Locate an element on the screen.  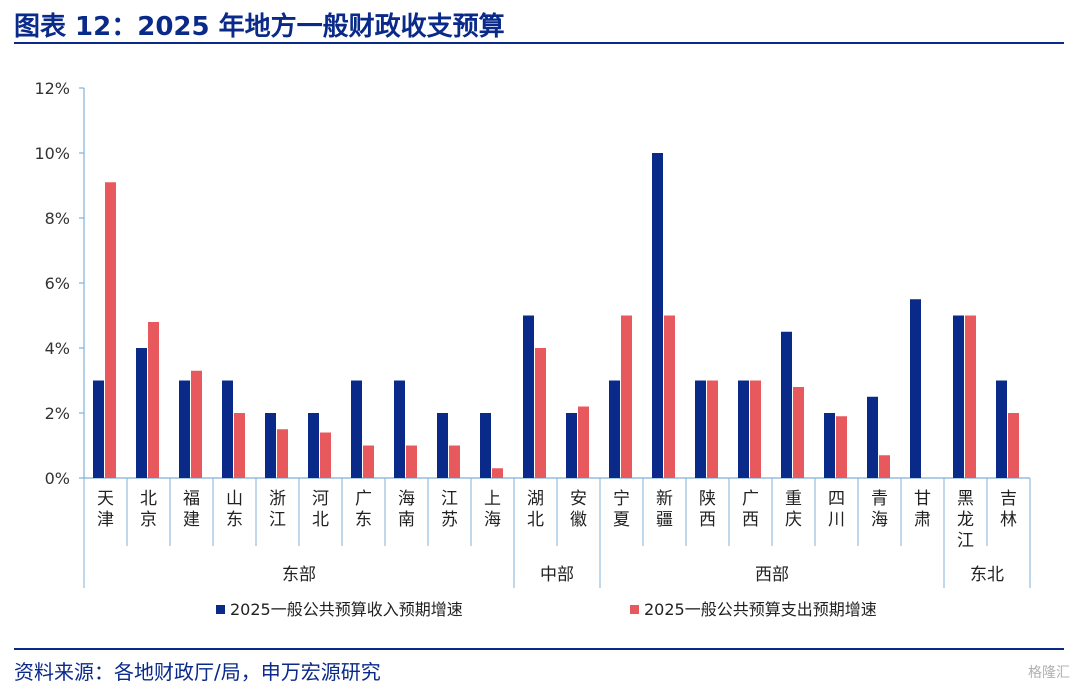
category-label-黑龙江: 江 is located at coordinates (965, 541).